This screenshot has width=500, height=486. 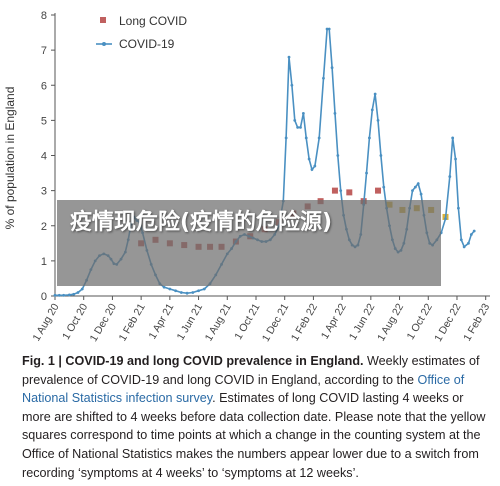 I want to click on y-tick-label: 4, so click(x=44, y=157).